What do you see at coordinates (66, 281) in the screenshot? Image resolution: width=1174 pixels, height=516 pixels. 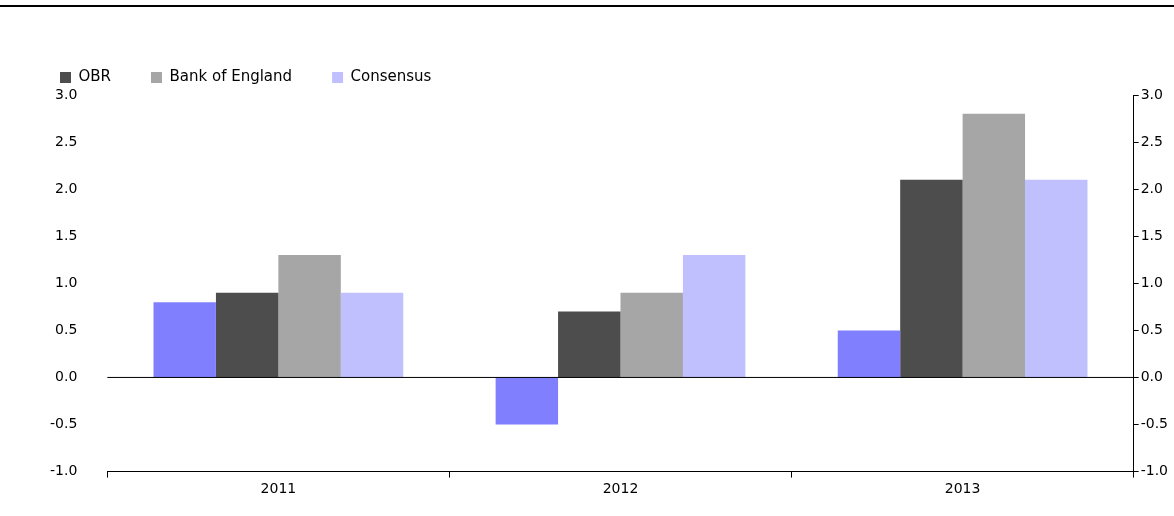 I see `y-tick-label: 1.0` at bounding box center [66, 281].